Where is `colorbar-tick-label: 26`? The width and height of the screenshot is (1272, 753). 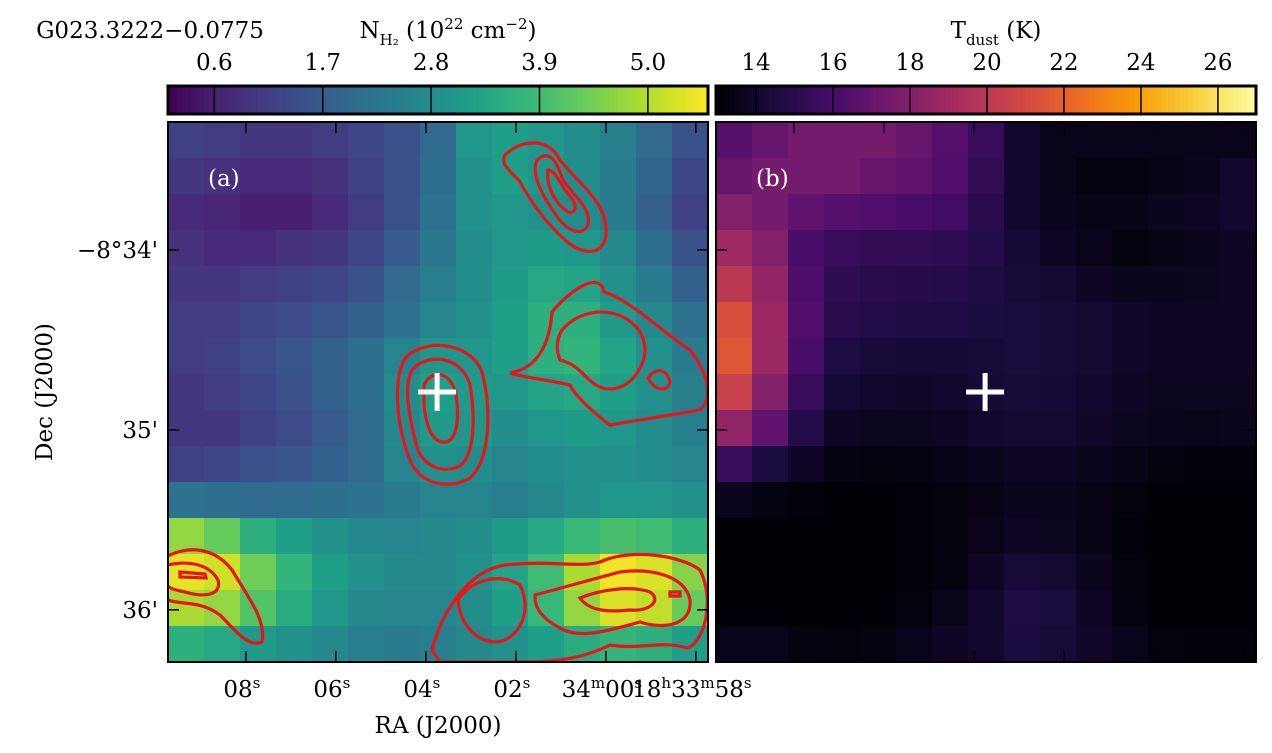
colorbar-tick-label: 26 is located at coordinates (1217, 63).